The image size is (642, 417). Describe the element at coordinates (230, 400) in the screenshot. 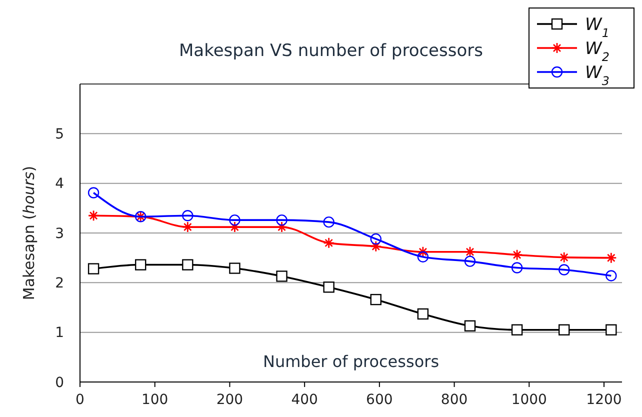

I see `text: 200` at that location.